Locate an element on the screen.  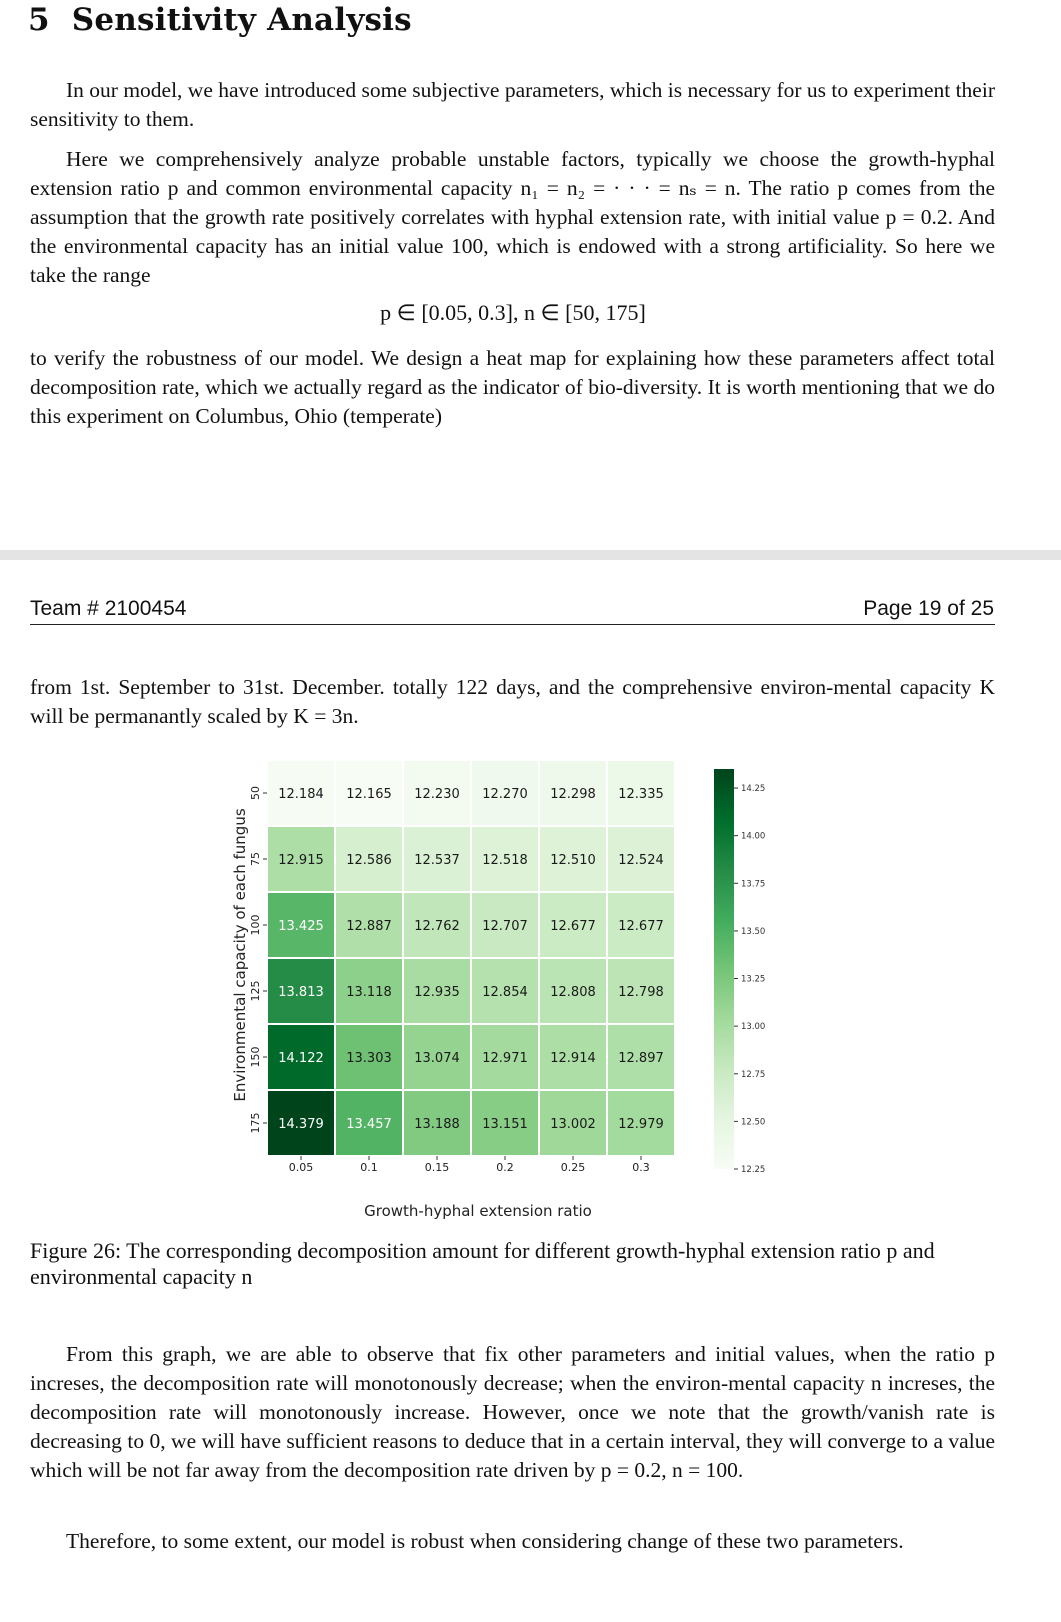
heatmap-cell-label: 12.915 is located at coordinates (301, 860).